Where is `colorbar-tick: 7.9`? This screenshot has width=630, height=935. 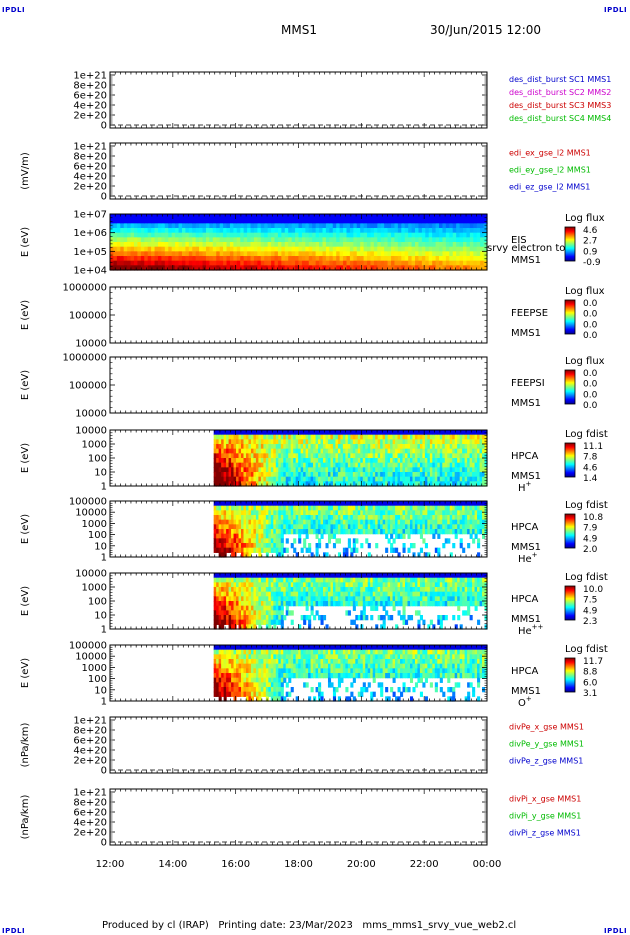
colorbar-tick: 7.9 is located at coordinates (590, 529).